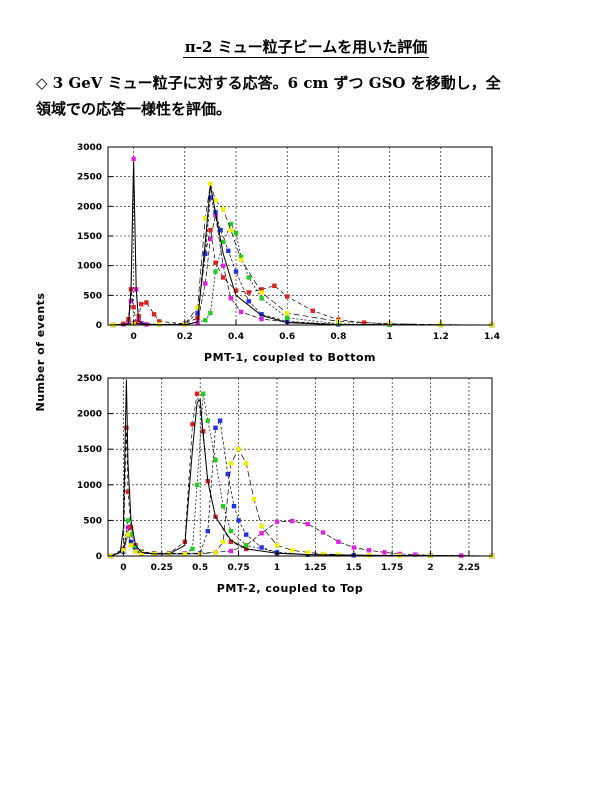 Image resolution: width=612 pixels, height=792 pixels. Describe the element at coordinates (123, 568) in the screenshot. I see `x-tick-label: 0` at that location.